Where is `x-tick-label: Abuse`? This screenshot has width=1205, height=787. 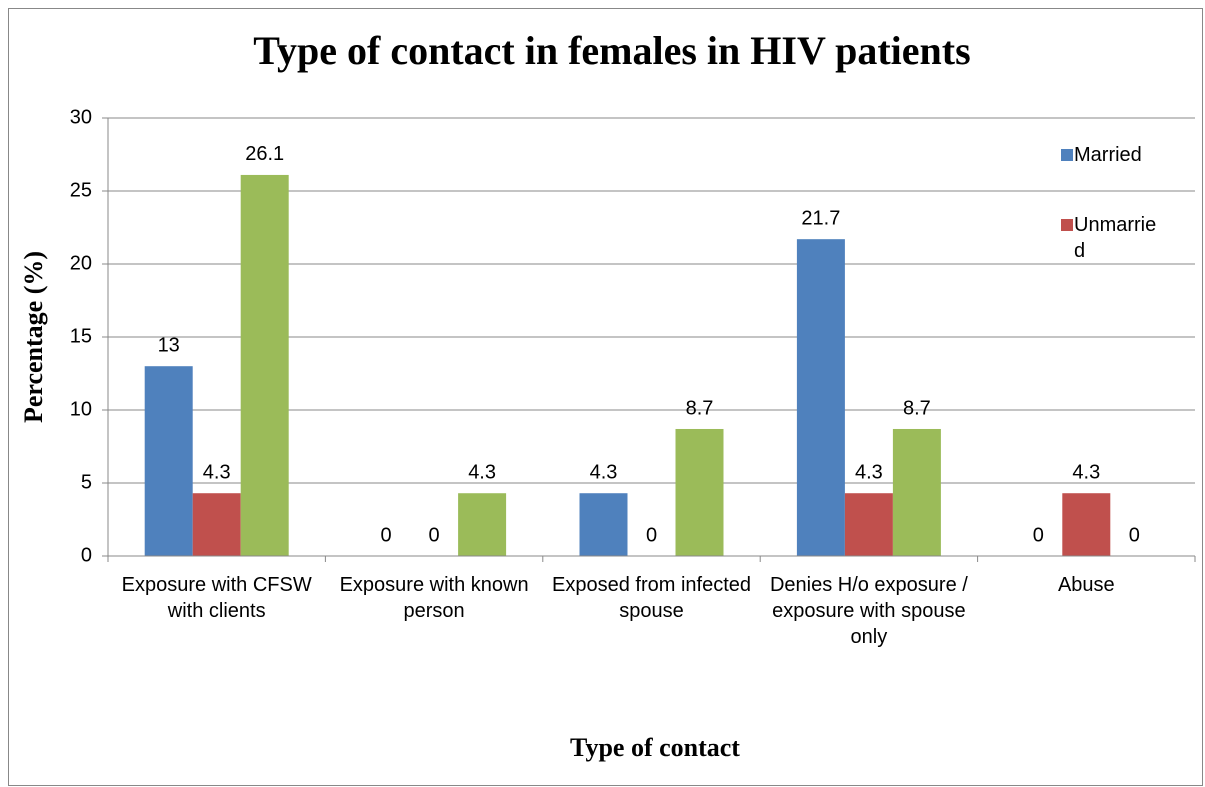
x-tick-label: Abuse is located at coordinates (1086, 585).